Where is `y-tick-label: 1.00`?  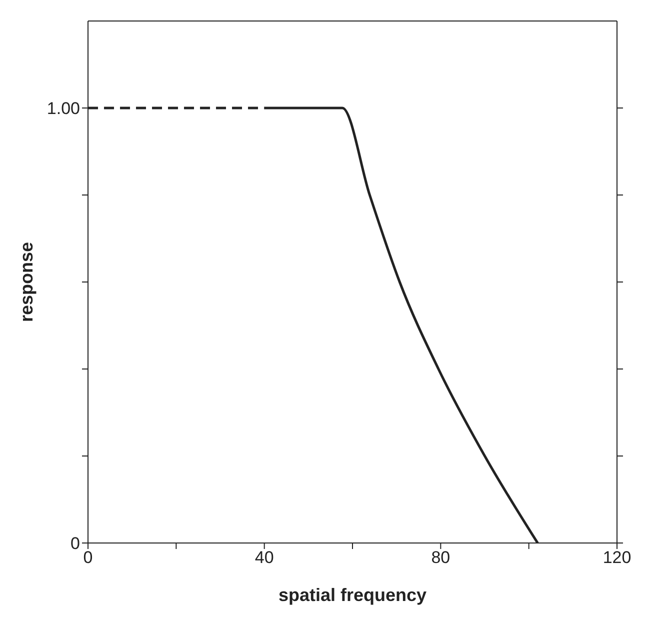
y-tick-label: 1.00 is located at coordinates (63, 108).